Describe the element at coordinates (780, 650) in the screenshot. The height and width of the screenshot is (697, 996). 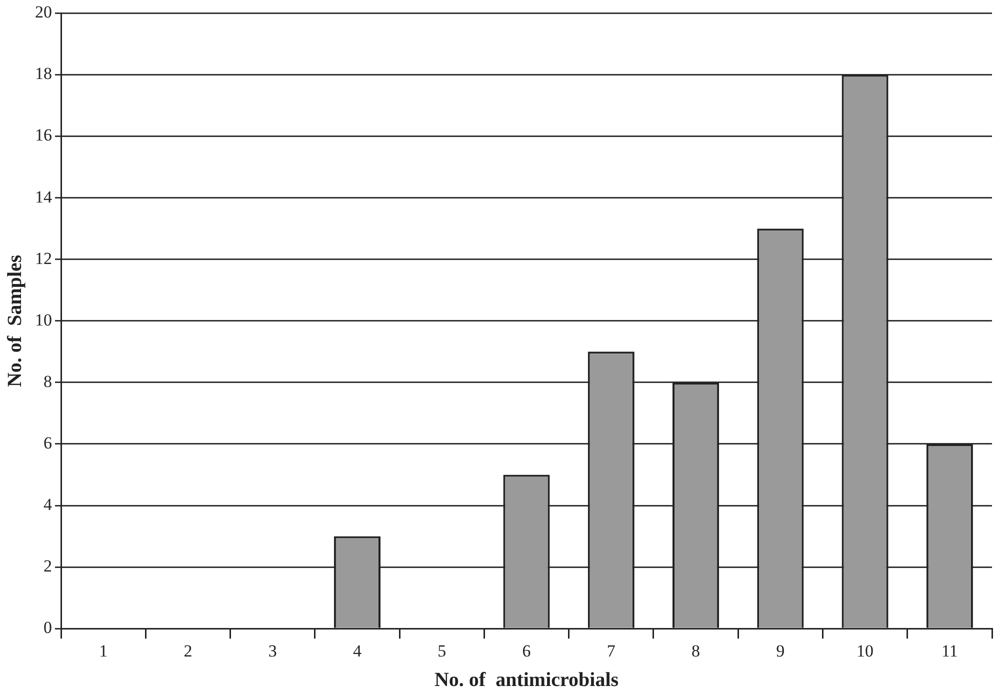
I see `x-tick-label: 9` at that location.